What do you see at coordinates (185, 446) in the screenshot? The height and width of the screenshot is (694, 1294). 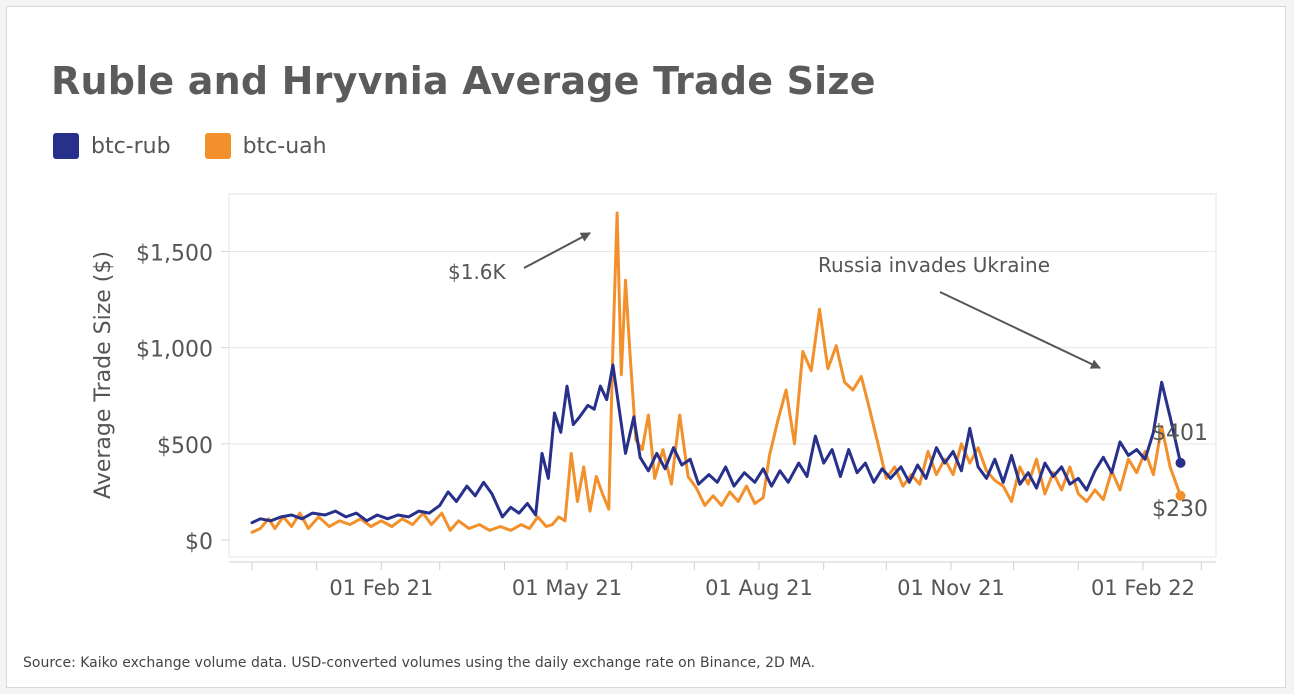 I see `ytick-label-1: $500` at bounding box center [185, 446].